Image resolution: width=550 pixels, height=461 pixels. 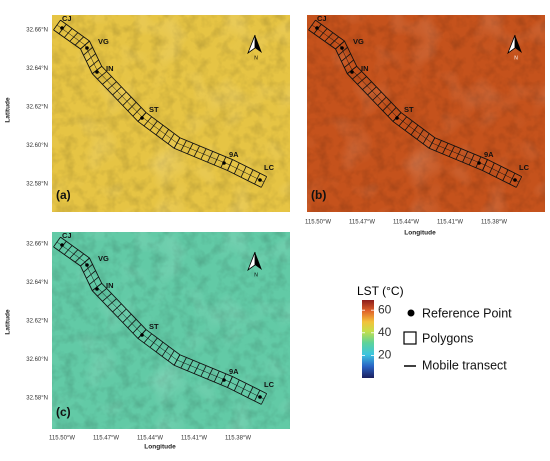 I want to click on panel-label: (c), so click(x=63, y=412).